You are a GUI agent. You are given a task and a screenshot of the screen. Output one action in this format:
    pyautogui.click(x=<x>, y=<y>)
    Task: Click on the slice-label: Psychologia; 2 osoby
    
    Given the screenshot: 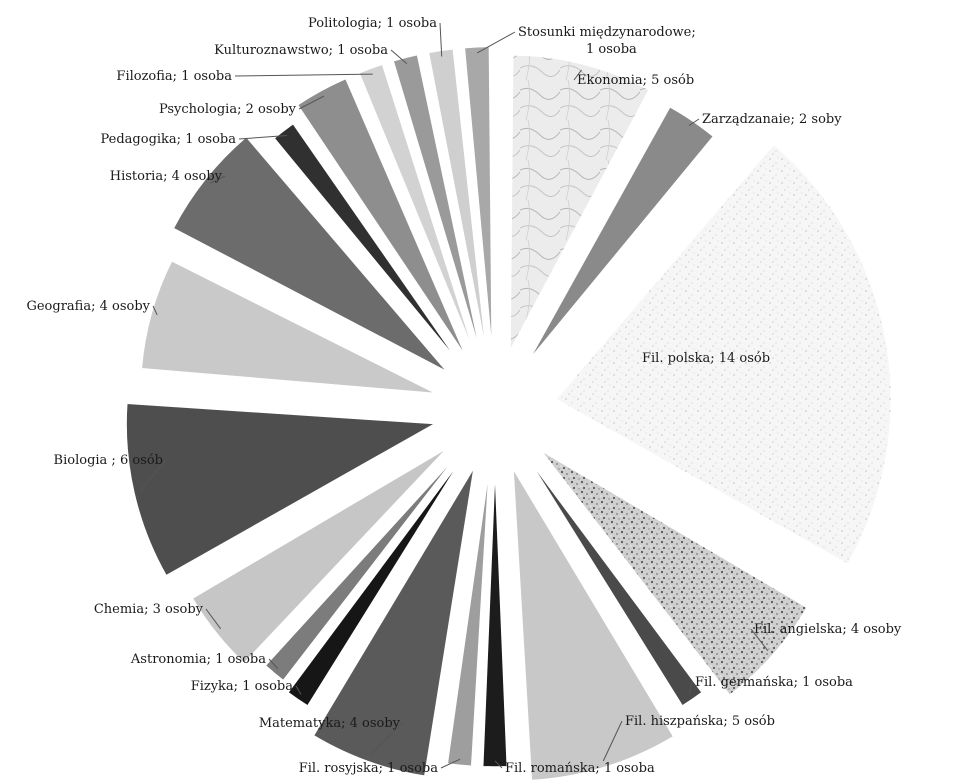 What is the action you would take?
    pyautogui.click(x=228, y=109)
    